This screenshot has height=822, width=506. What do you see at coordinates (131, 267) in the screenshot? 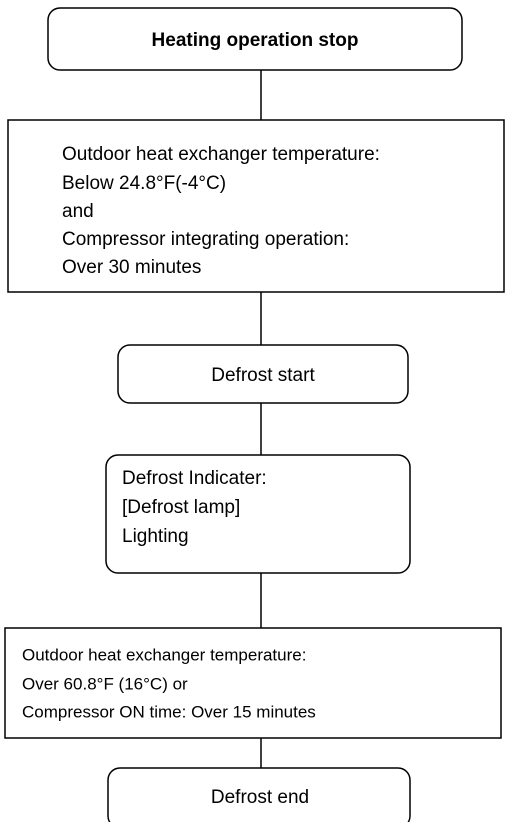
I see `node-text: Over 30 minutes` at bounding box center [131, 267].